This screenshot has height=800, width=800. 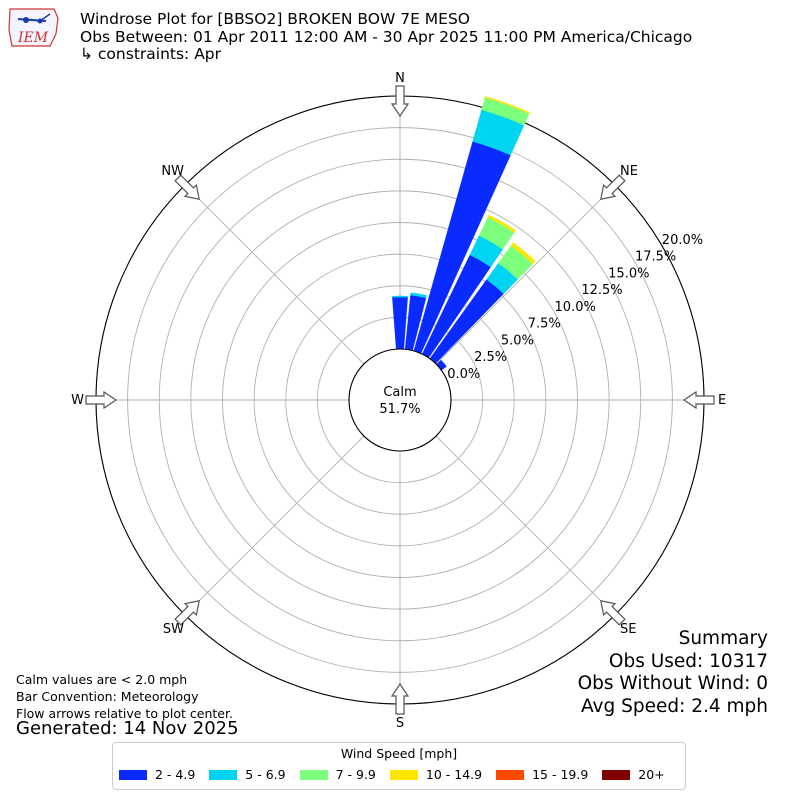 I want to click on legend-label: 10 - 14.9, so click(x=454, y=774).